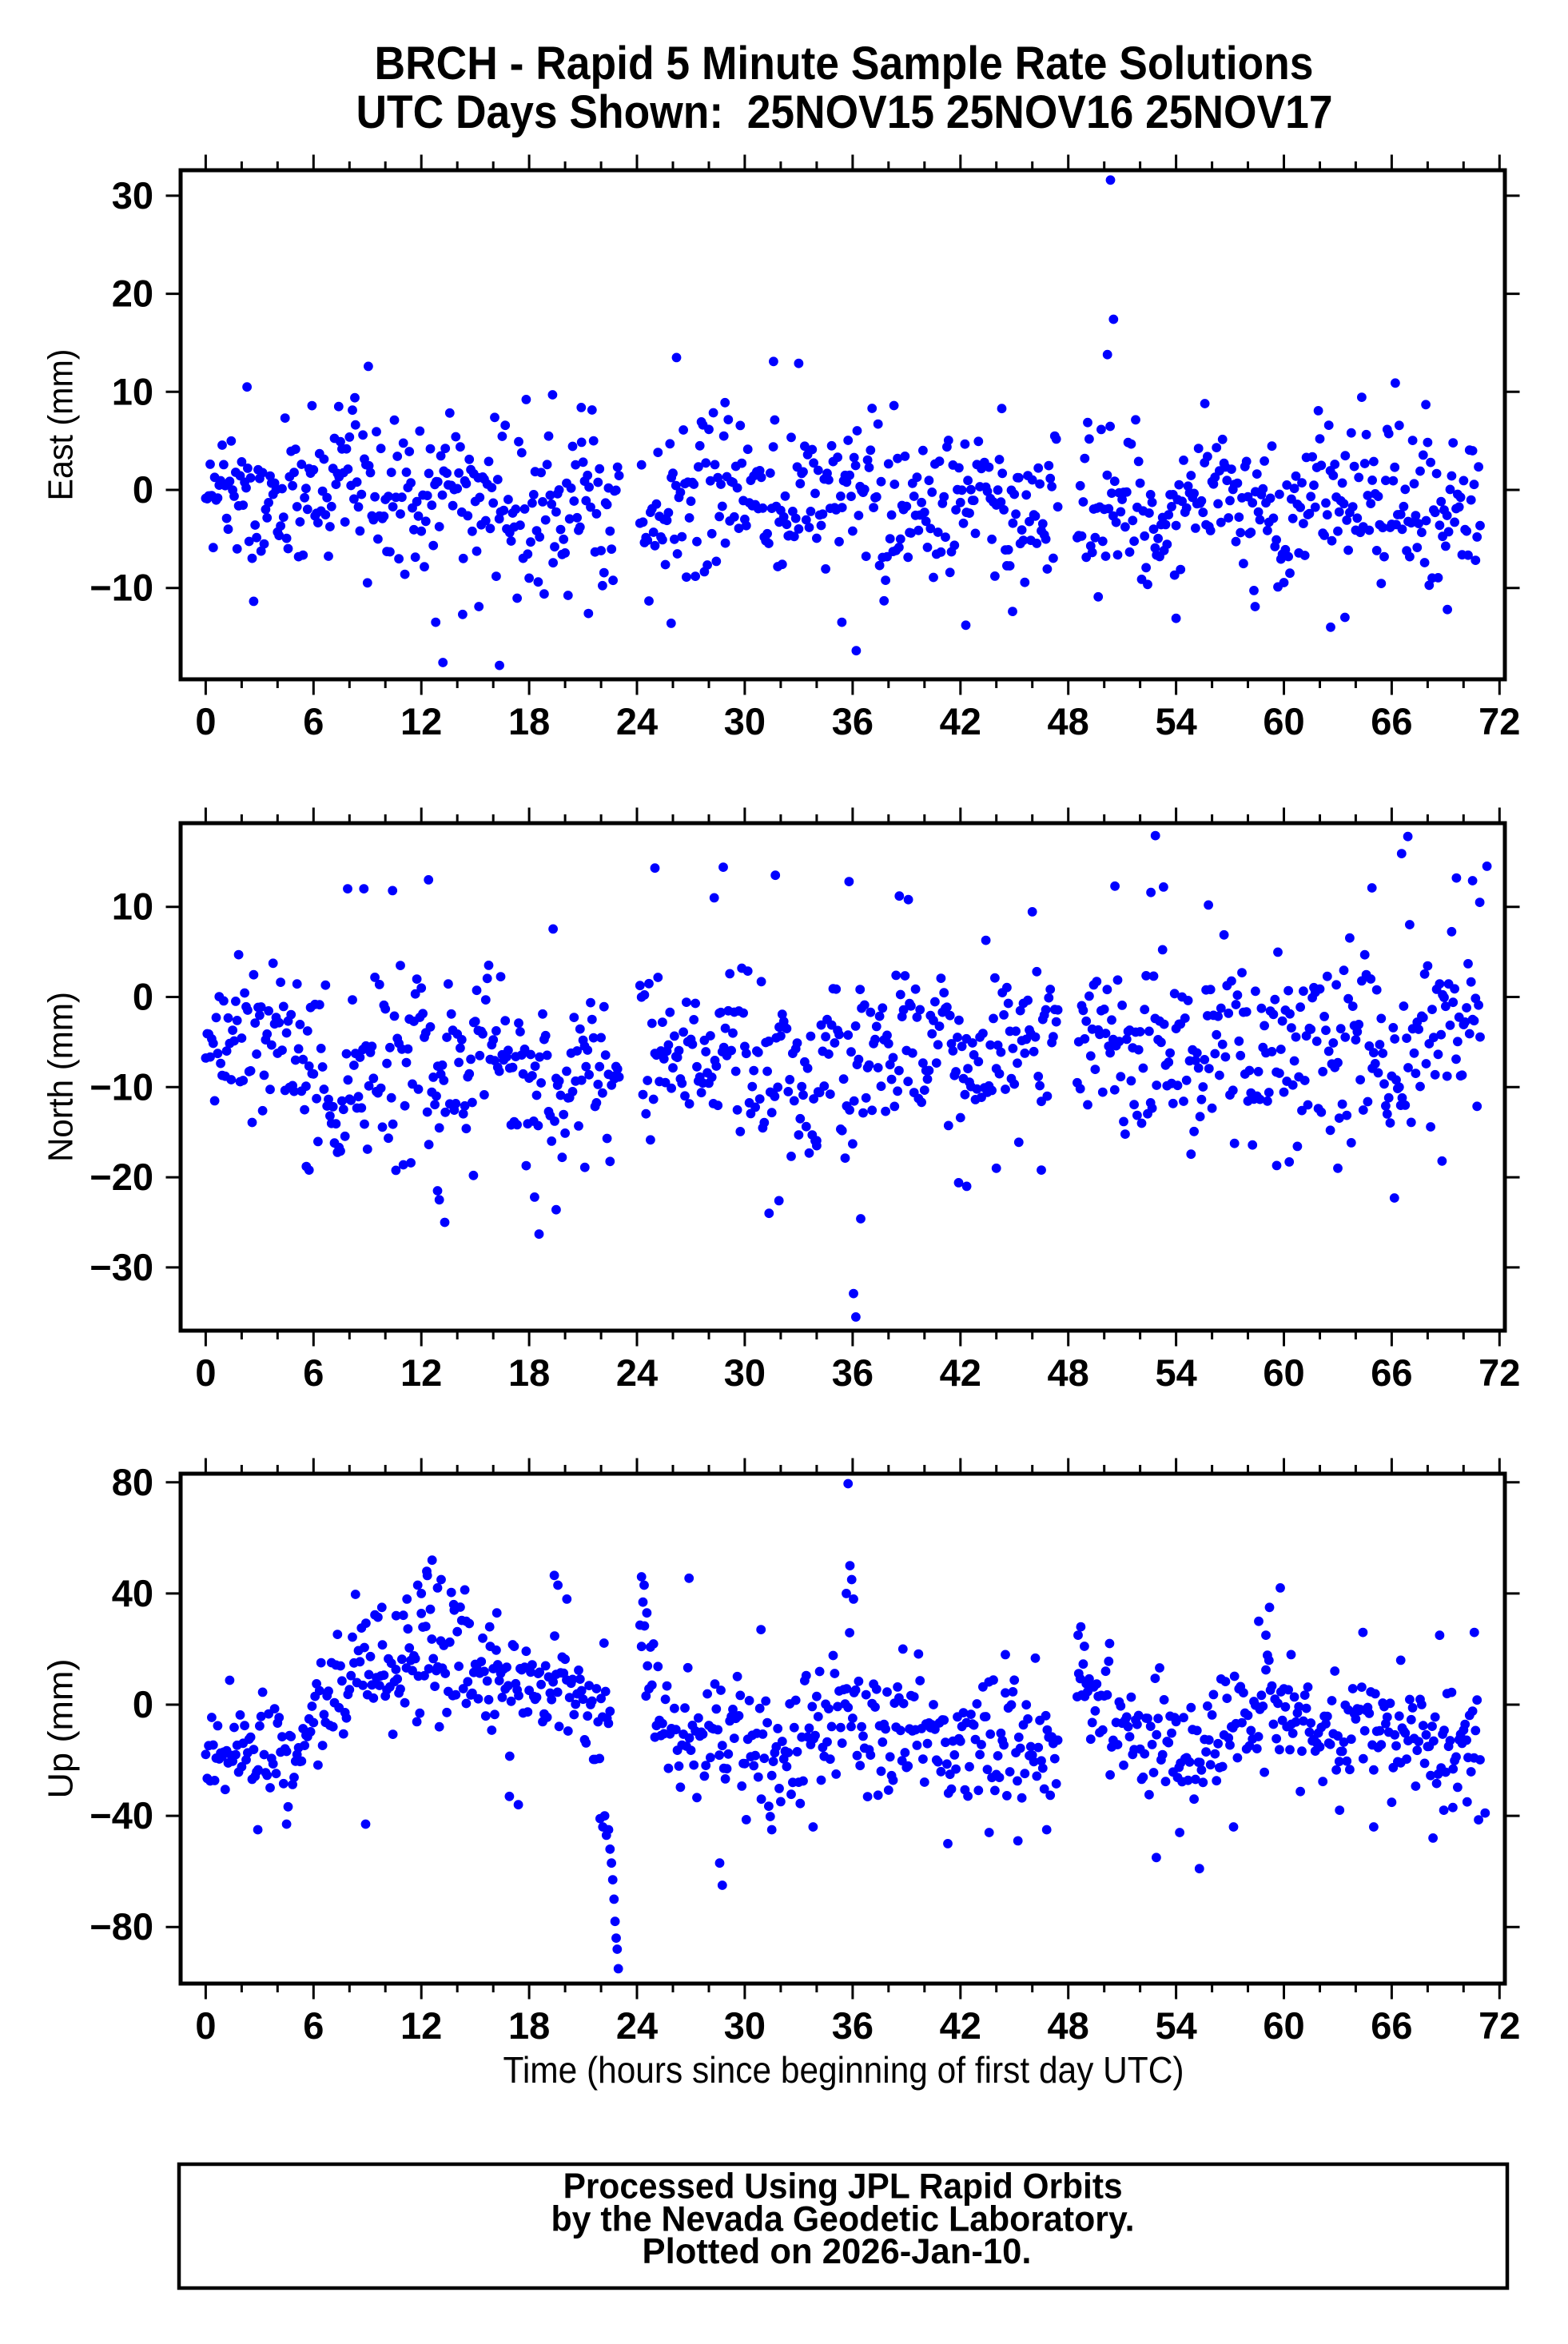 This screenshot has height=2344, width=1568. What do you see at coordinates (121, 1267) in the screenshot?
I see `svg-text: −30` at bounding box center [121, 1267].